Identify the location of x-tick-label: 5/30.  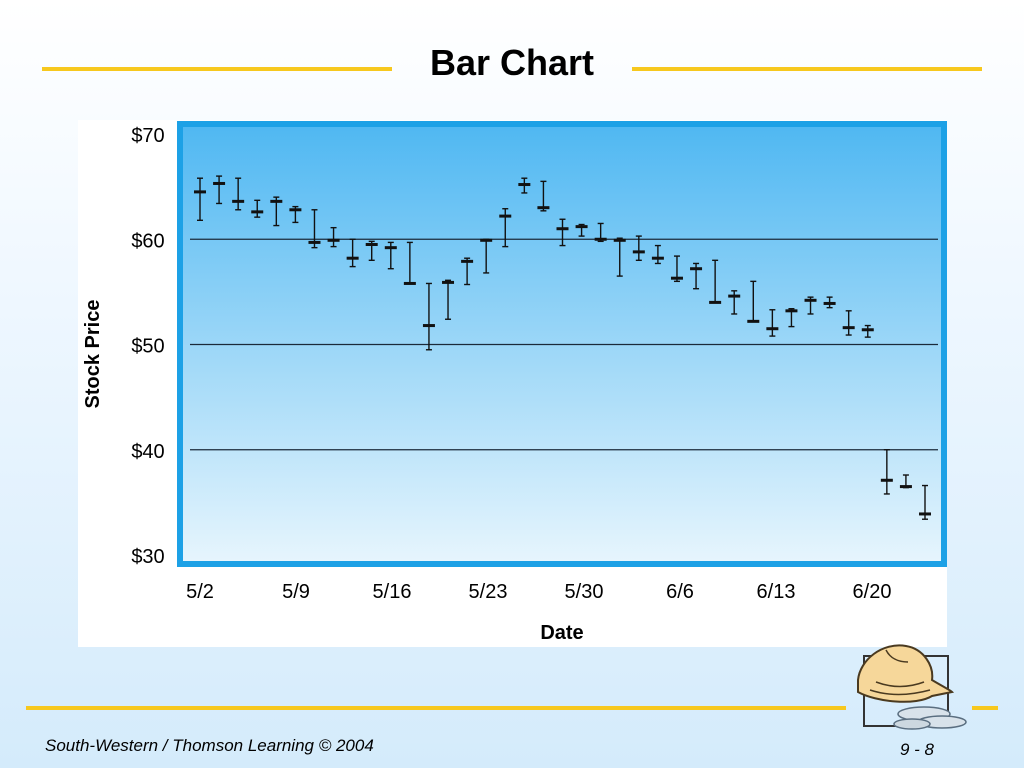
(584, 592).